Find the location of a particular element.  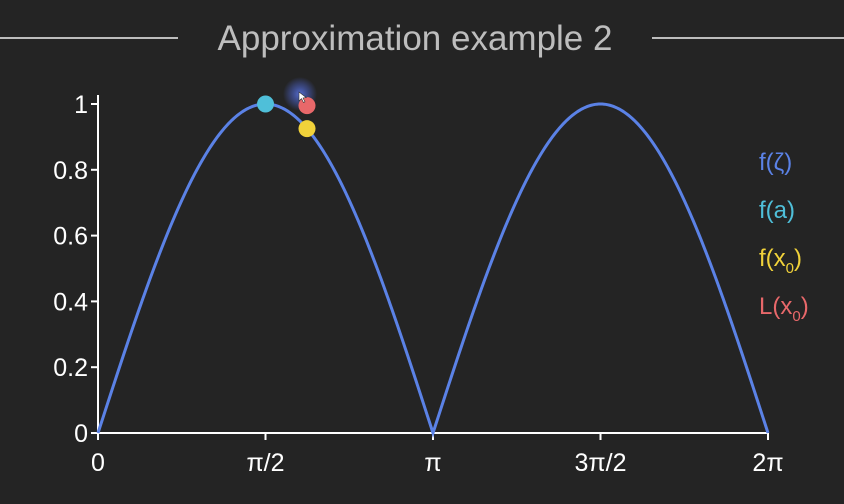

legend-item-f-x0: f(x0) is located at coordinates (780, 261).